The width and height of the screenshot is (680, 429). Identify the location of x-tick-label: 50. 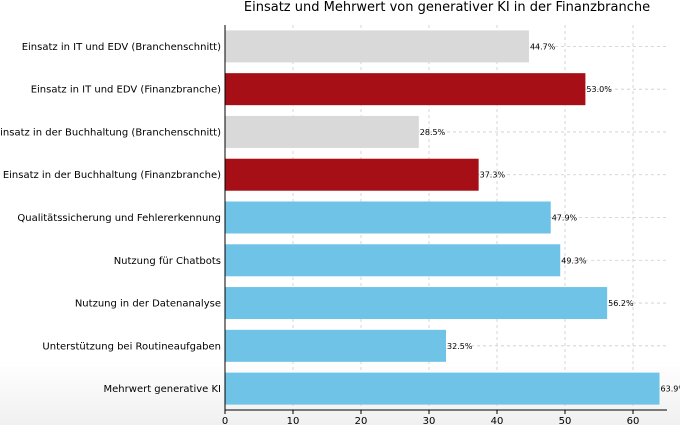
(565, 420).